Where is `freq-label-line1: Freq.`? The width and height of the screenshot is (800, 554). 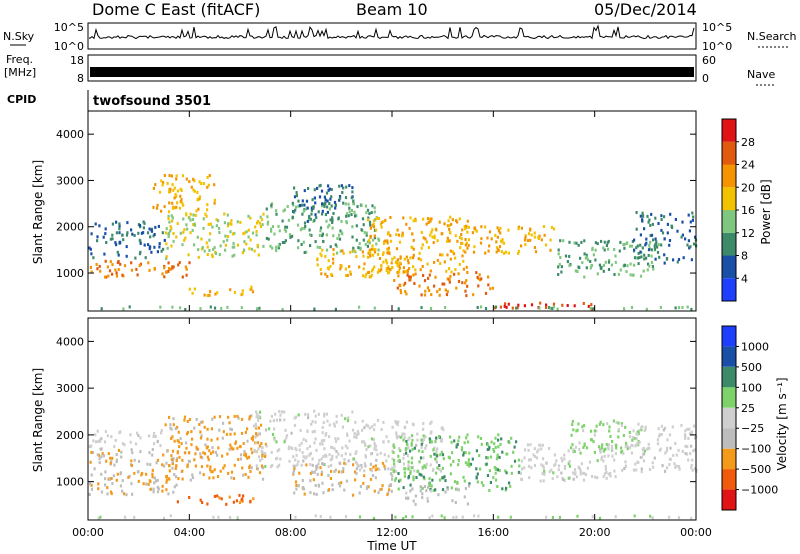 freq-label-line1: Freq. is located at coordinates (20, 59).